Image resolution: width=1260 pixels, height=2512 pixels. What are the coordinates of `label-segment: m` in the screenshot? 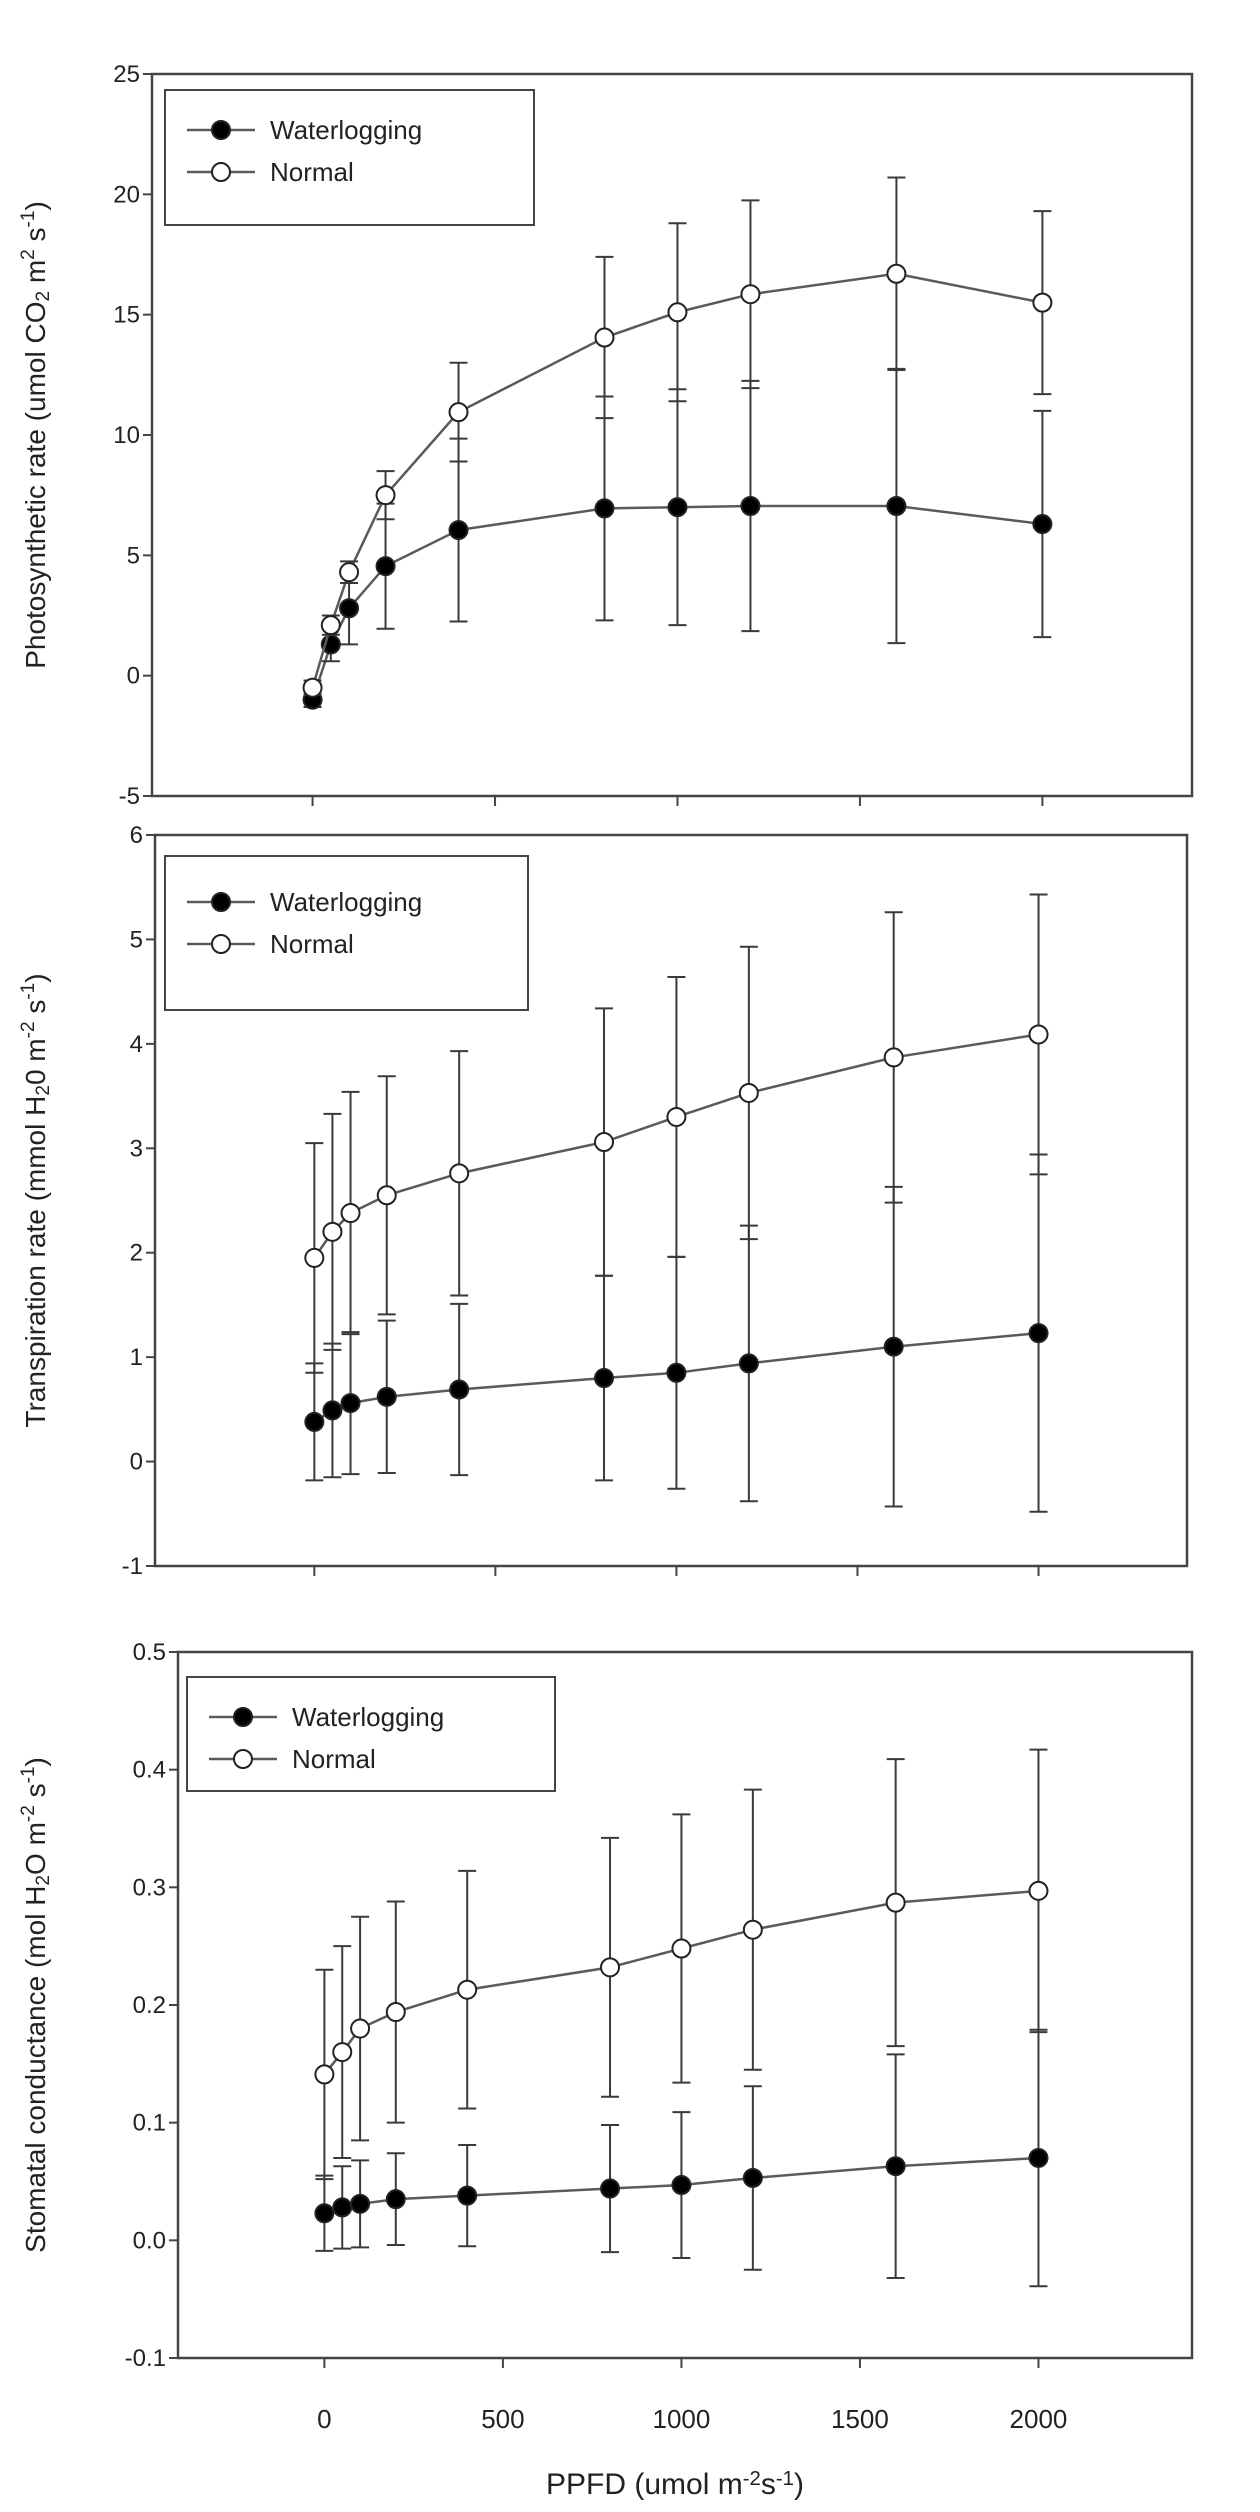 It's located at (35, 275).